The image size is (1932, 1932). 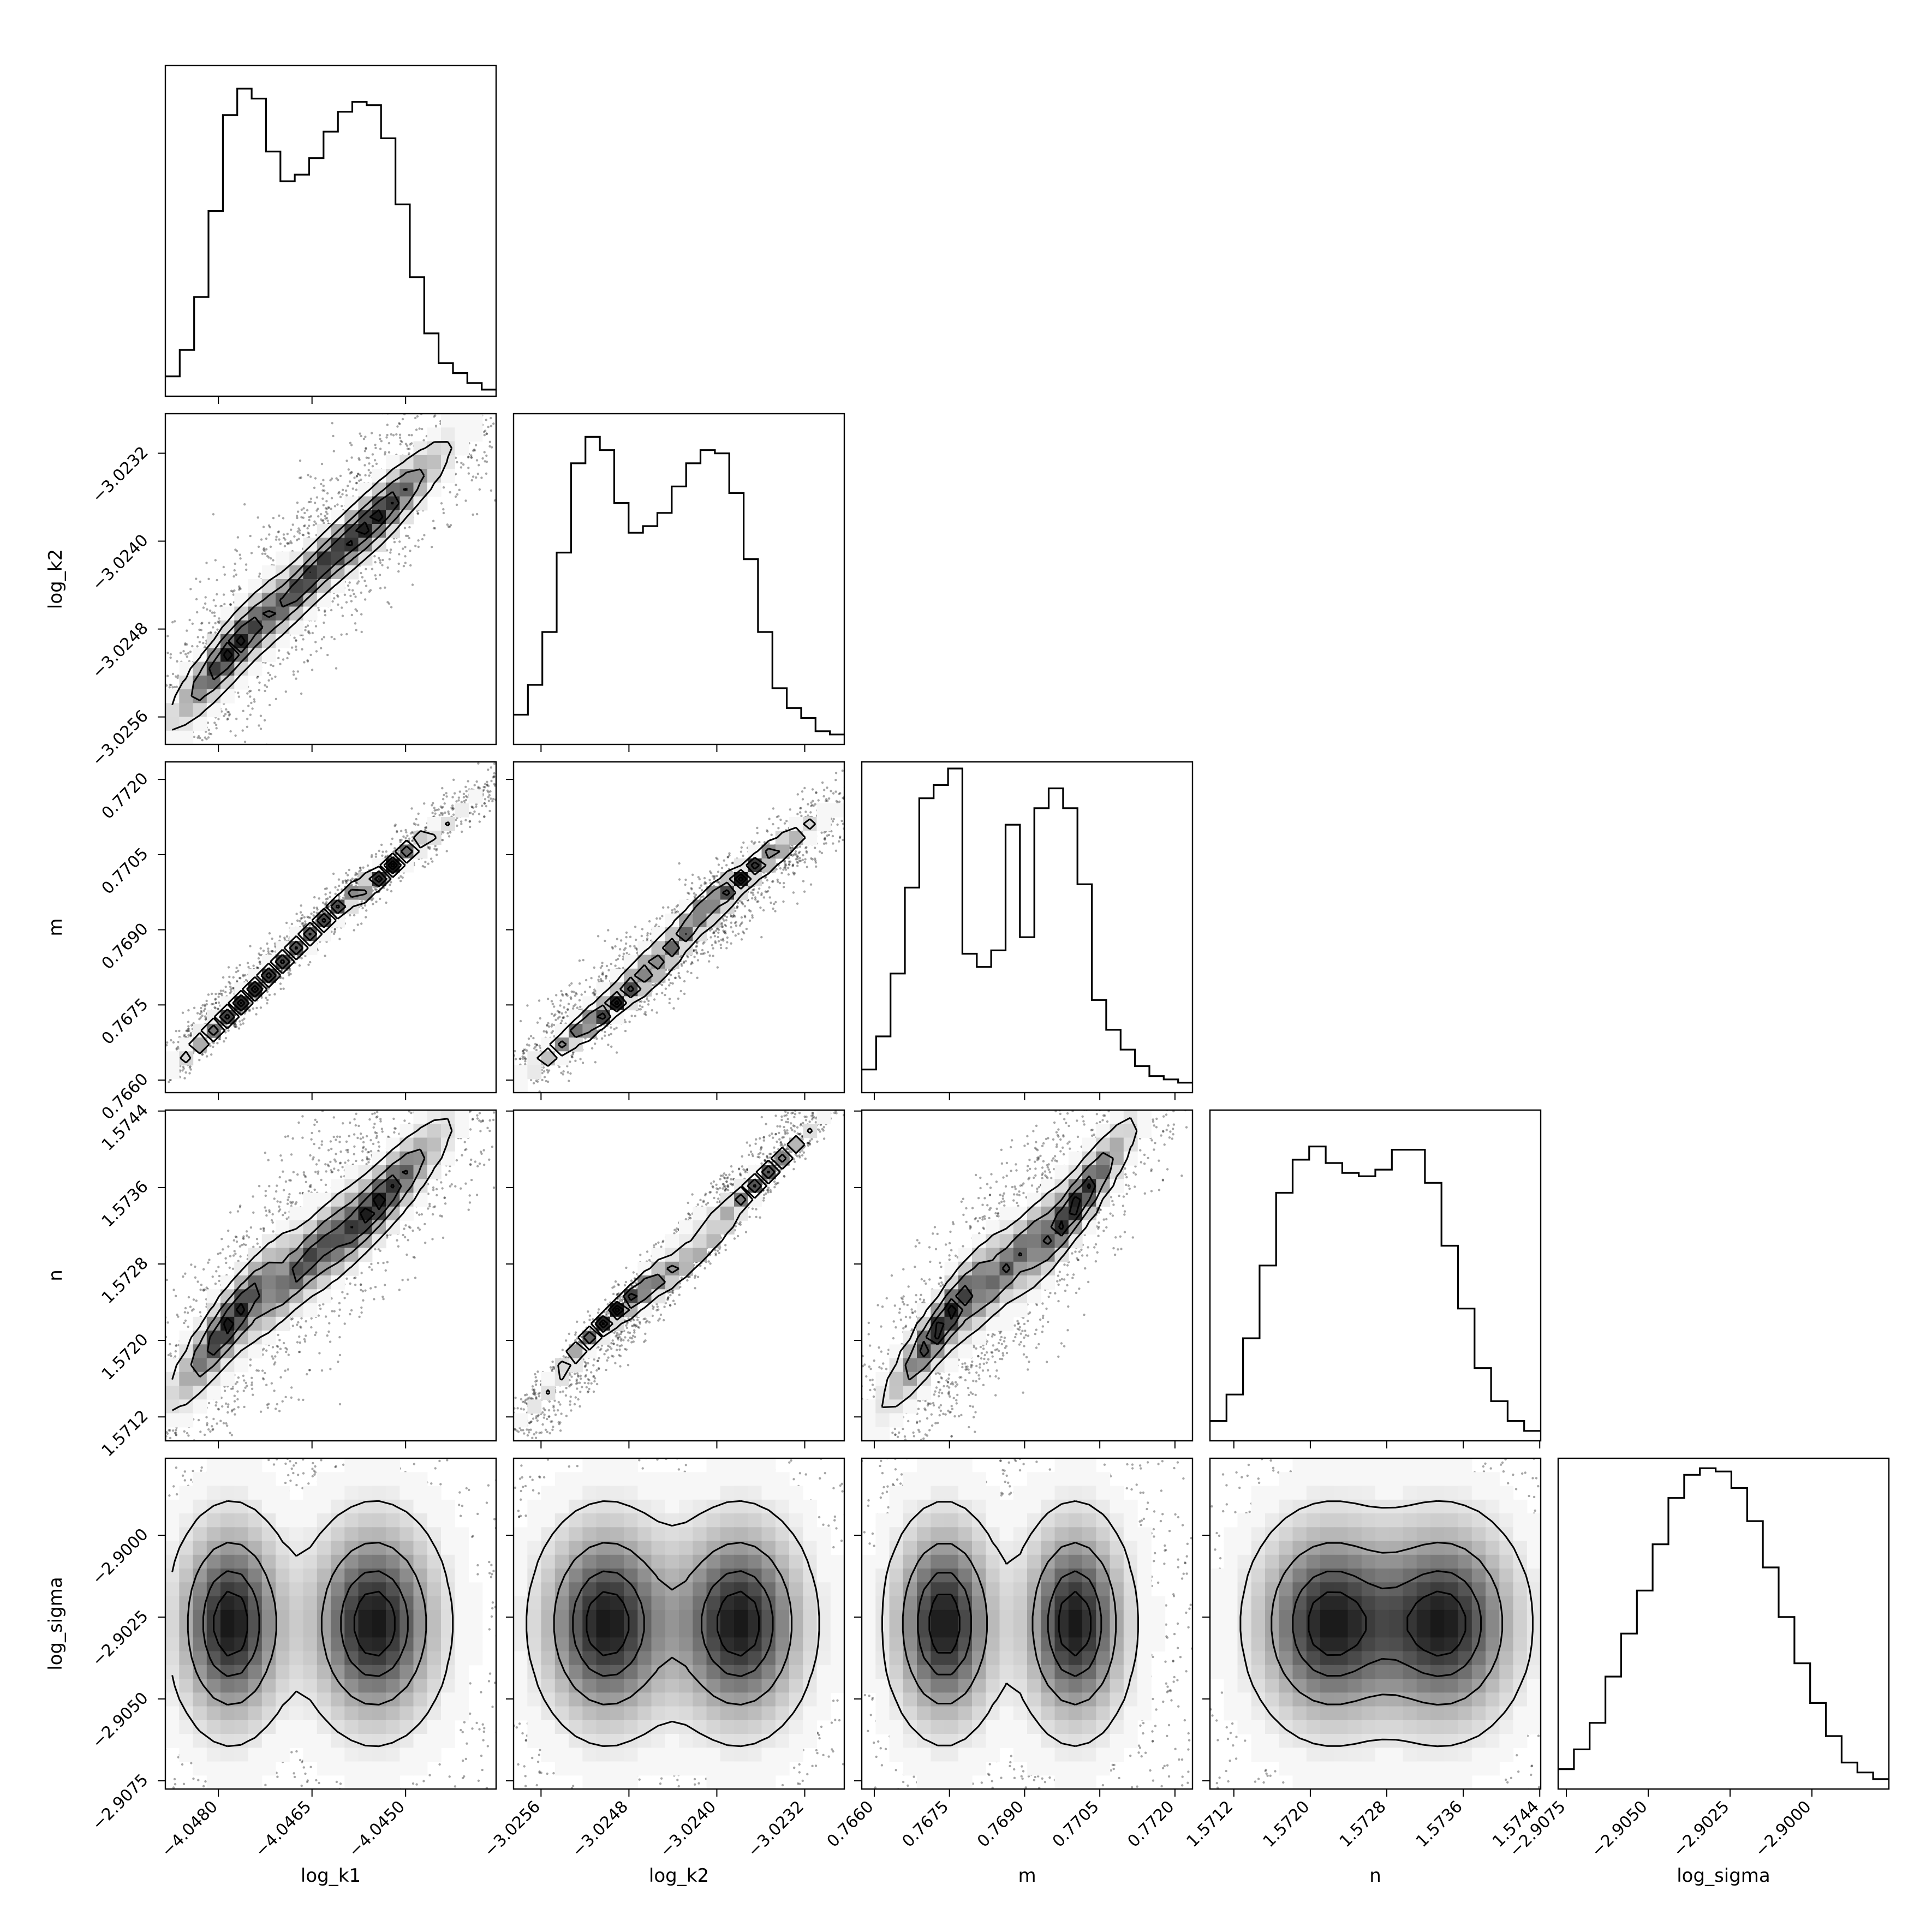 What do you see at coordinates (125, 1204) in the screenshot?
I see `y-tick-label: 1.5736` at bounding box center [125, 1204].